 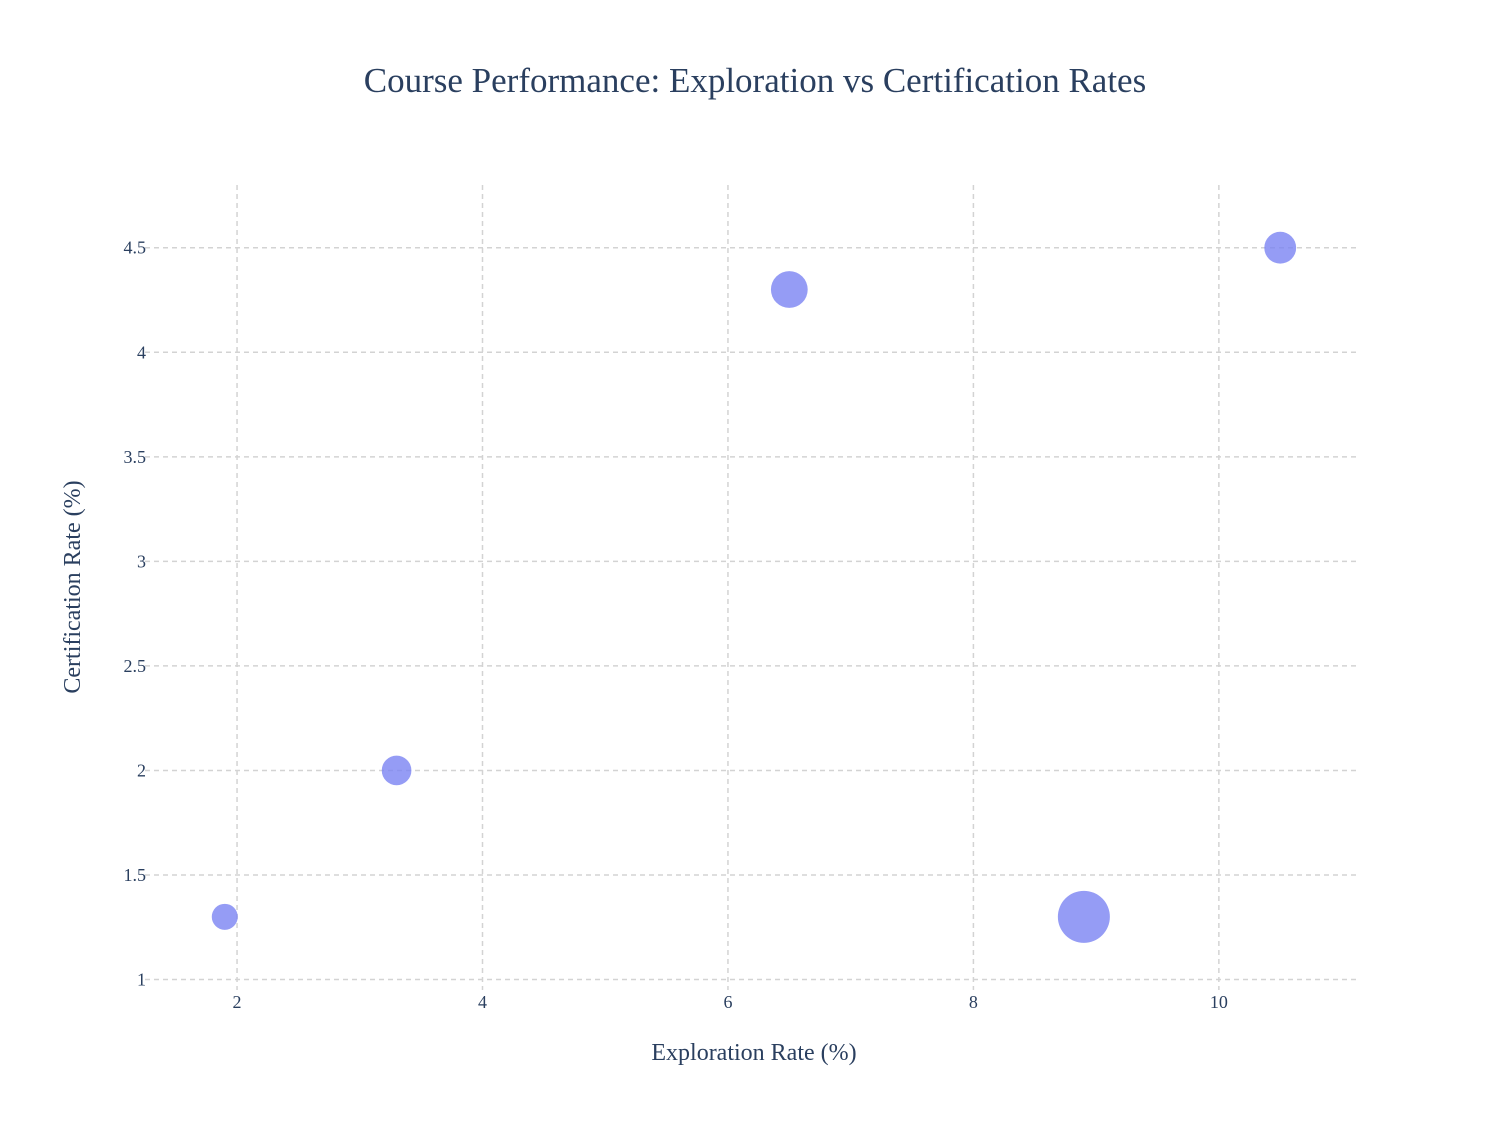 I want to click on y-tick-label: 3, so click(x=141, y=561).